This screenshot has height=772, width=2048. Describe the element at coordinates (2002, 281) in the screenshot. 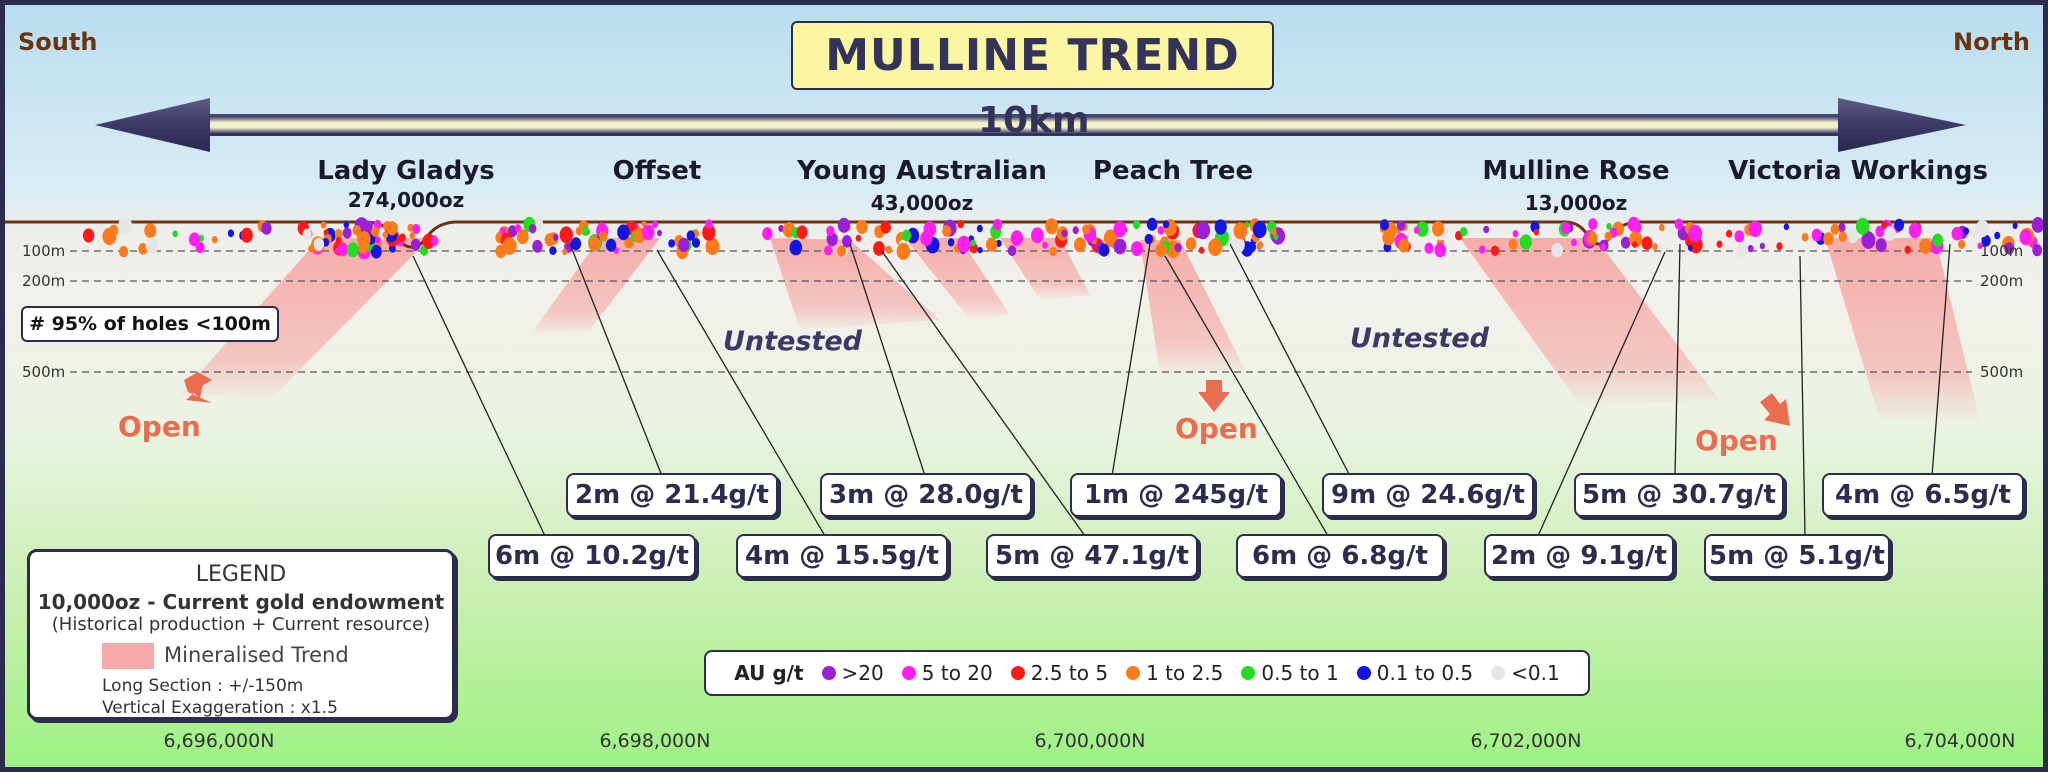

I see `depth-200m-right: 200m` at that location.